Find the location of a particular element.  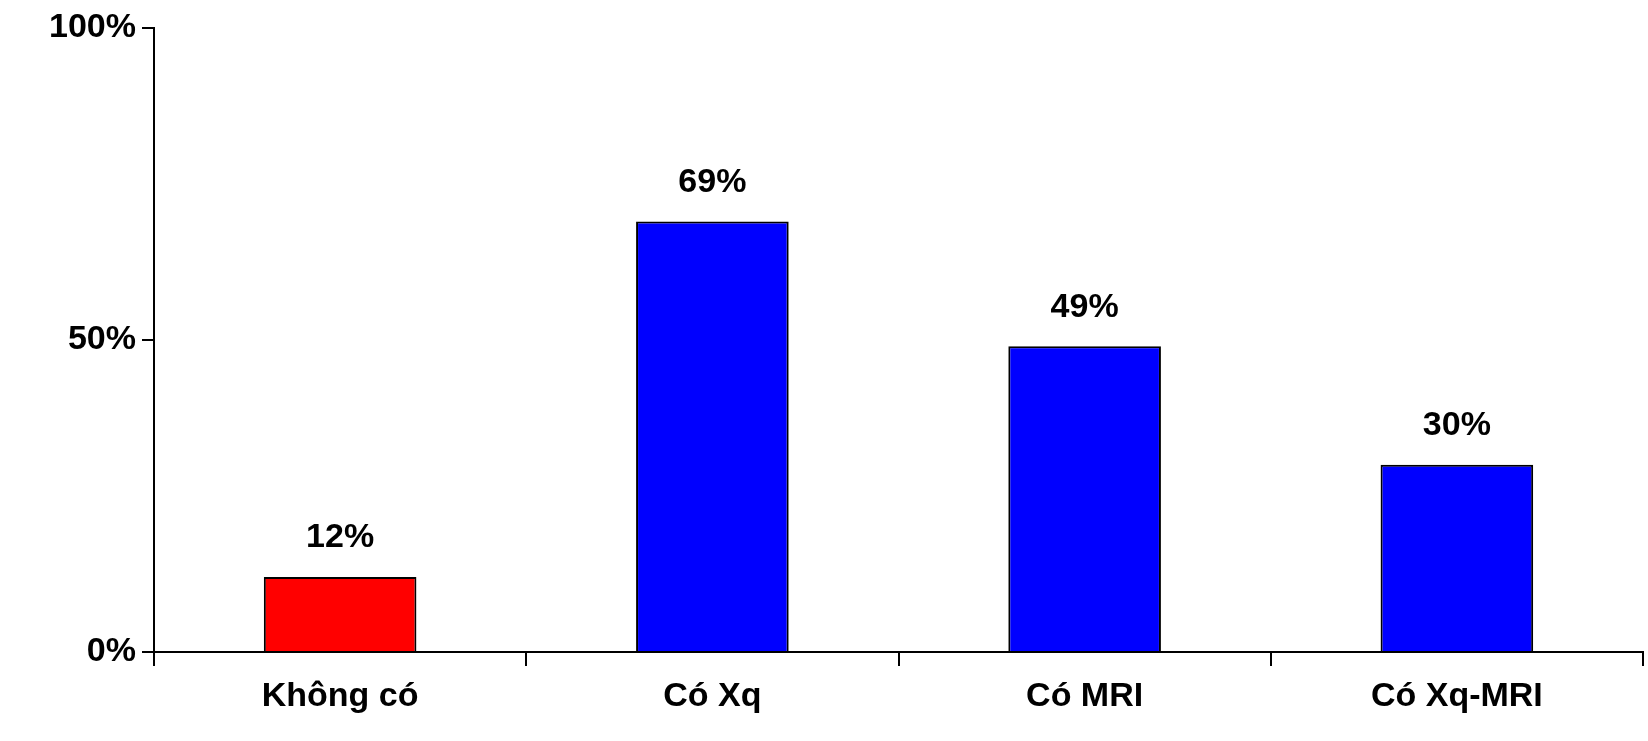

x-tick-label: Không có is located at coordinates (340, 693).